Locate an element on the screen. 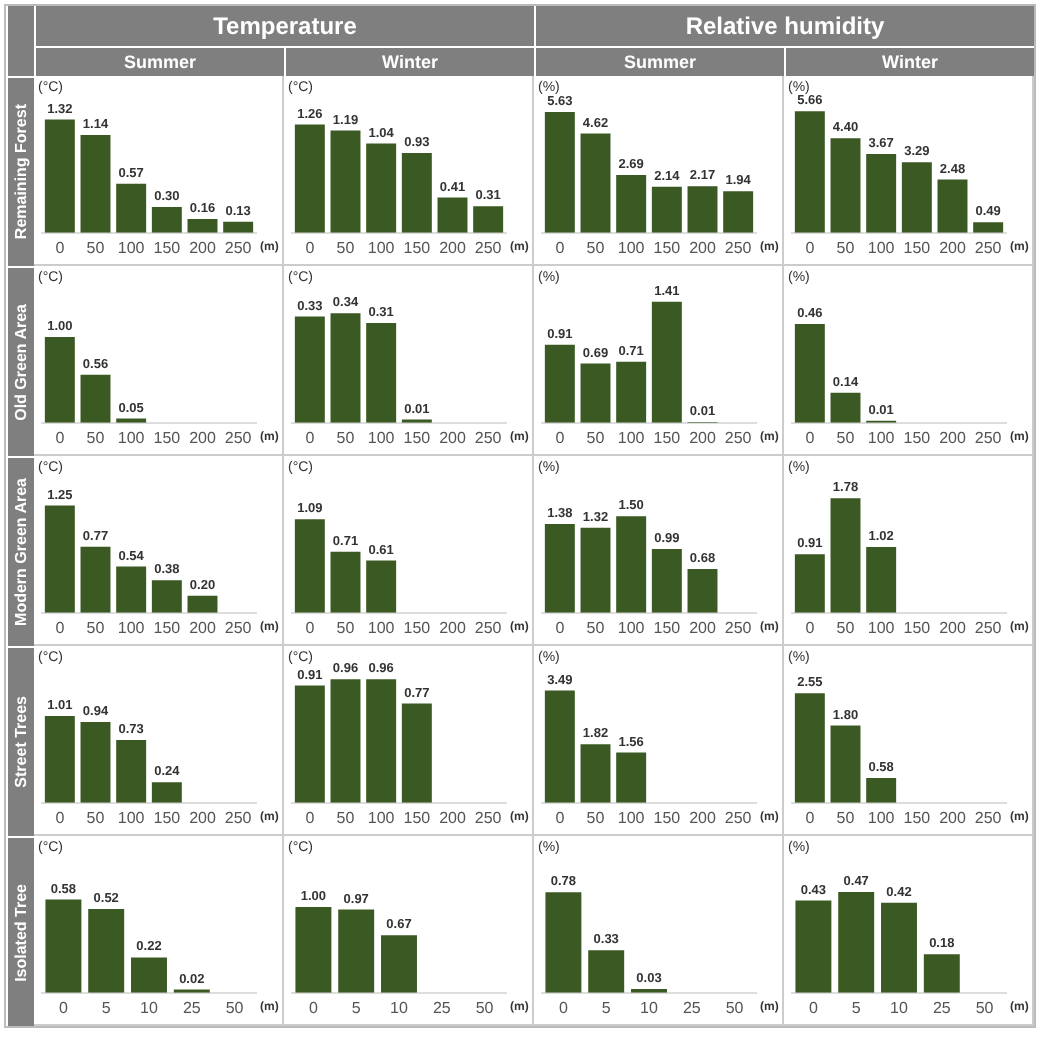 The height and width of the screenshot is (1048, 1058). chart-title: Temperature is located at coordinates (284, 26).